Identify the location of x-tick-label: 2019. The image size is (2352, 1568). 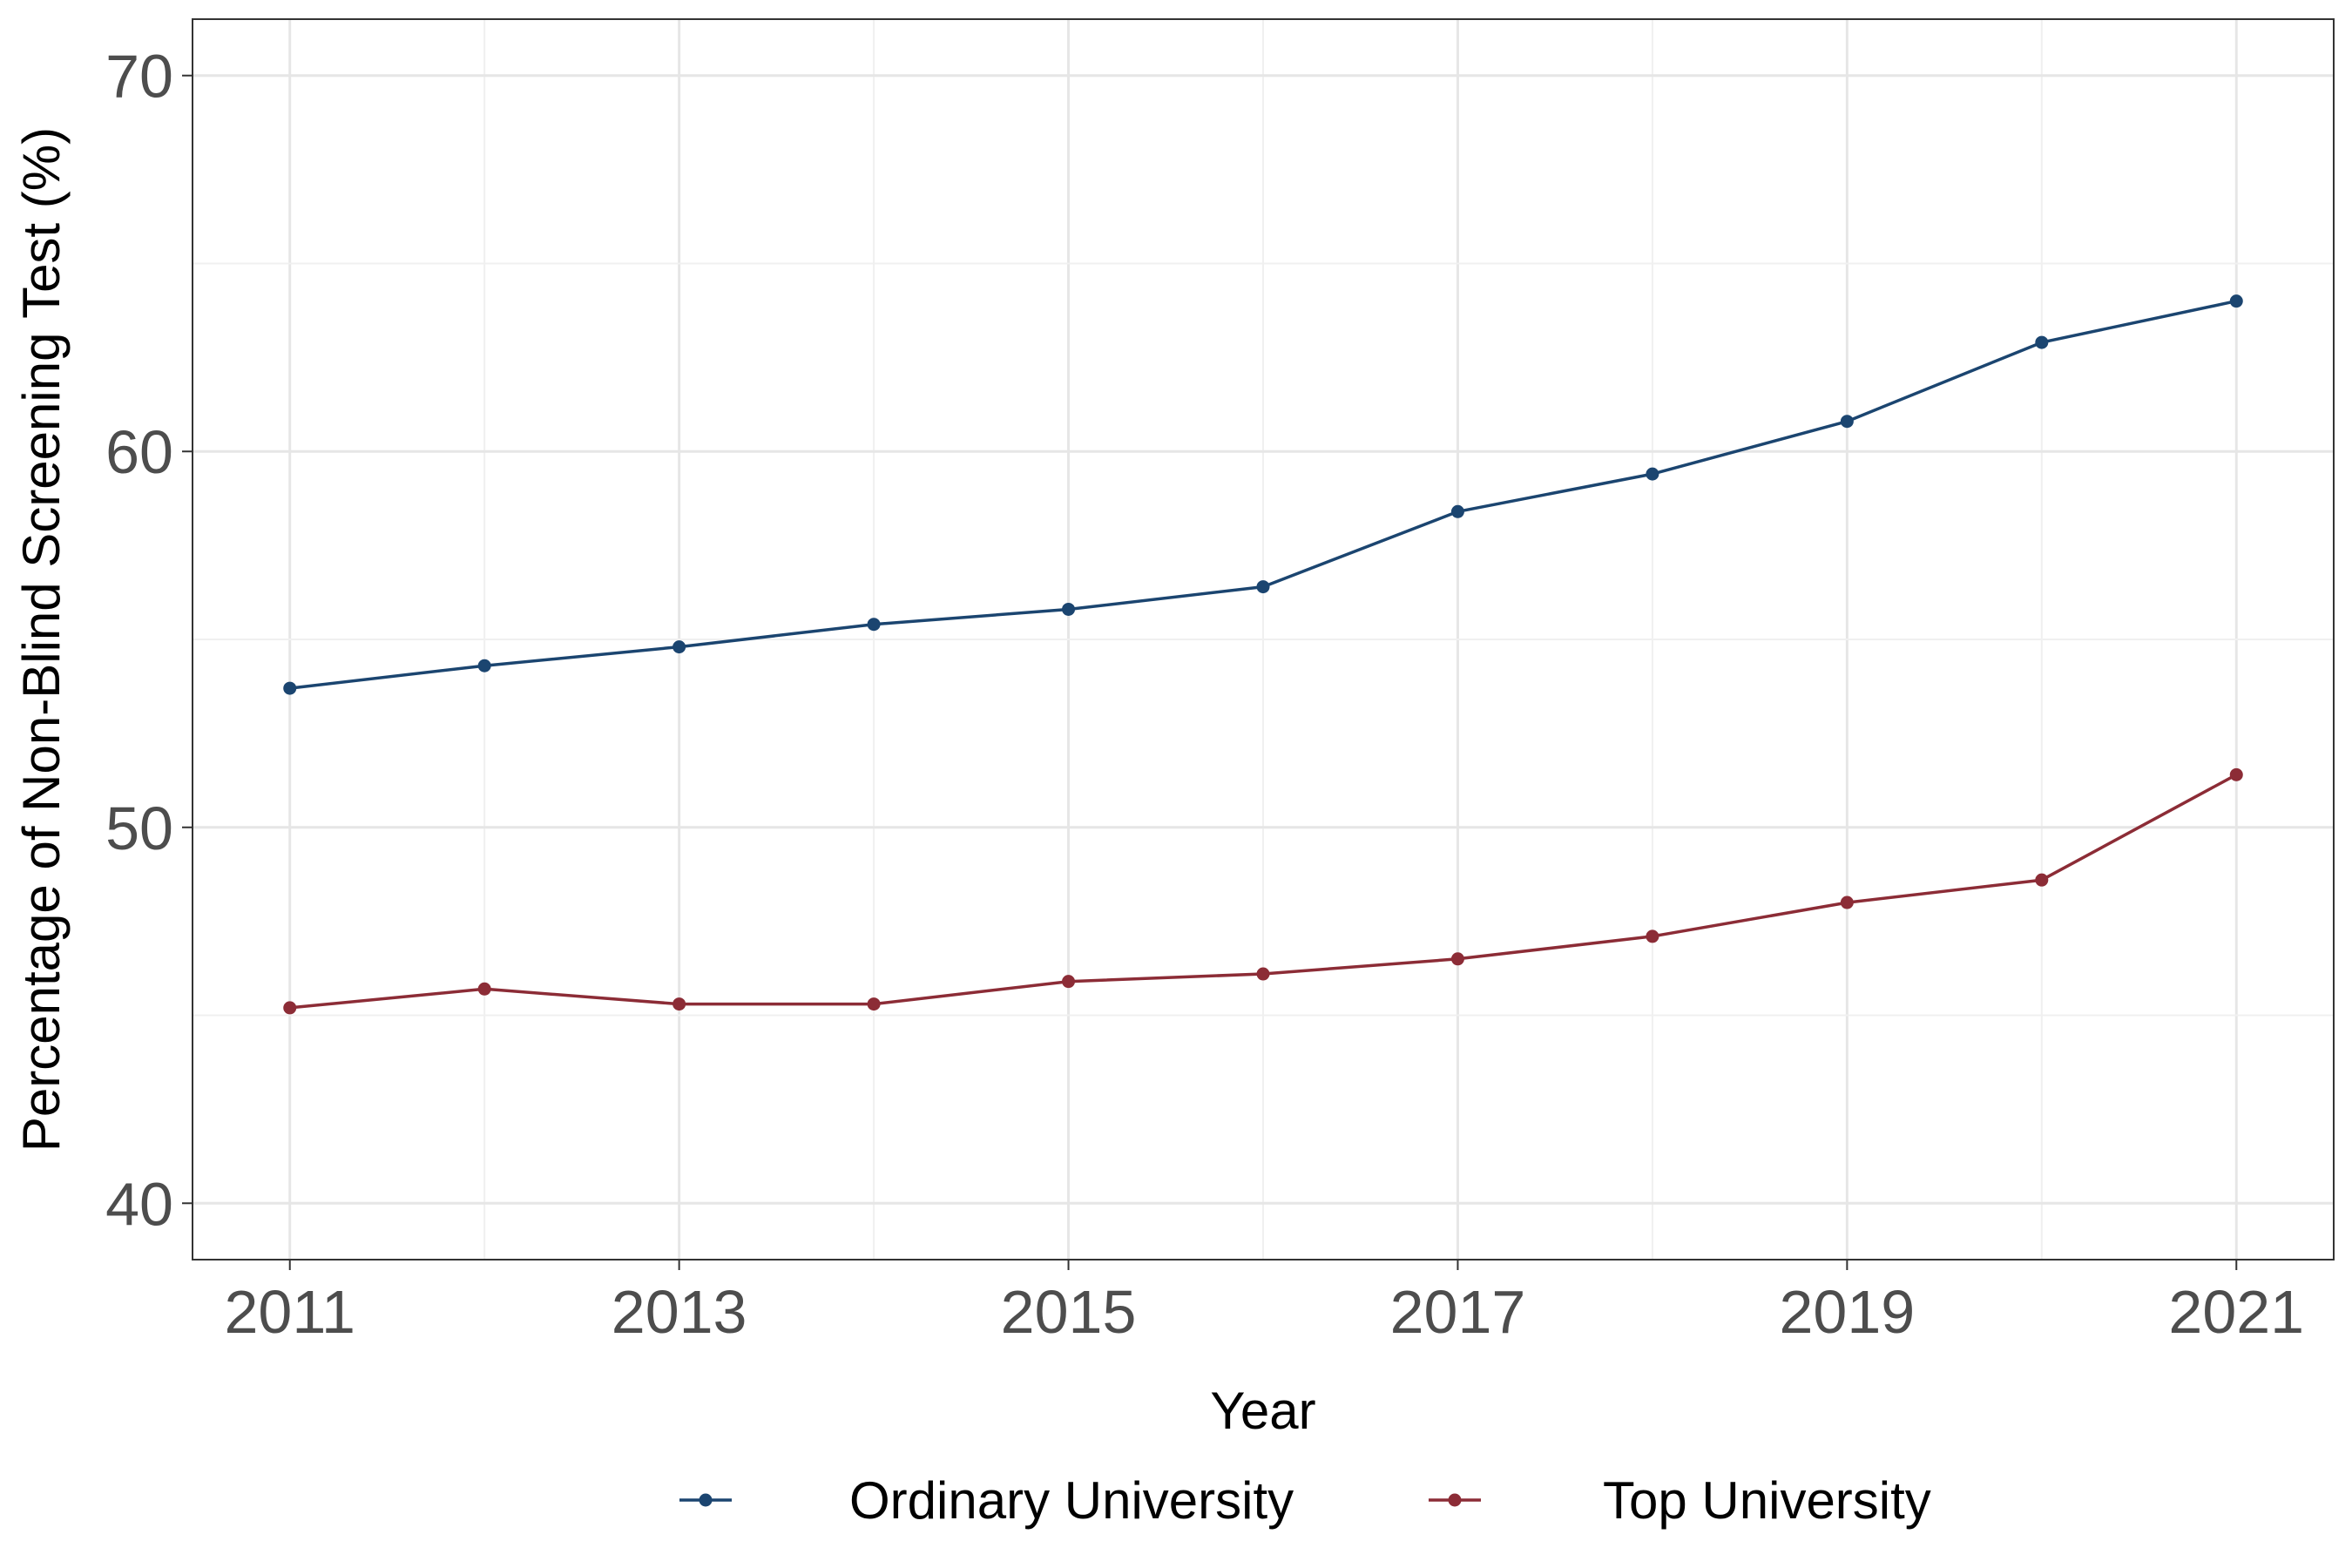
(1847, 1312).